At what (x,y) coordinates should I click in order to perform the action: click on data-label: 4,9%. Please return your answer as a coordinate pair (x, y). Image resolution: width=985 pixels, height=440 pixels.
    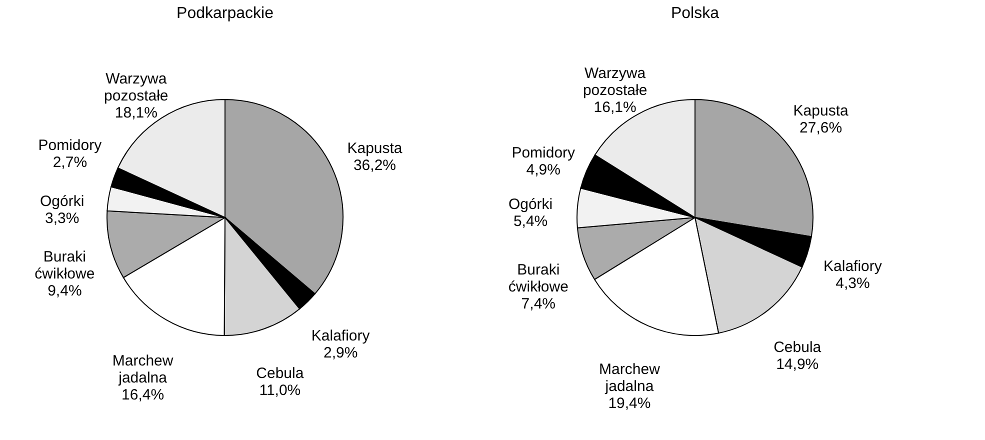
    Looking at the image, I should click on (543, 169).